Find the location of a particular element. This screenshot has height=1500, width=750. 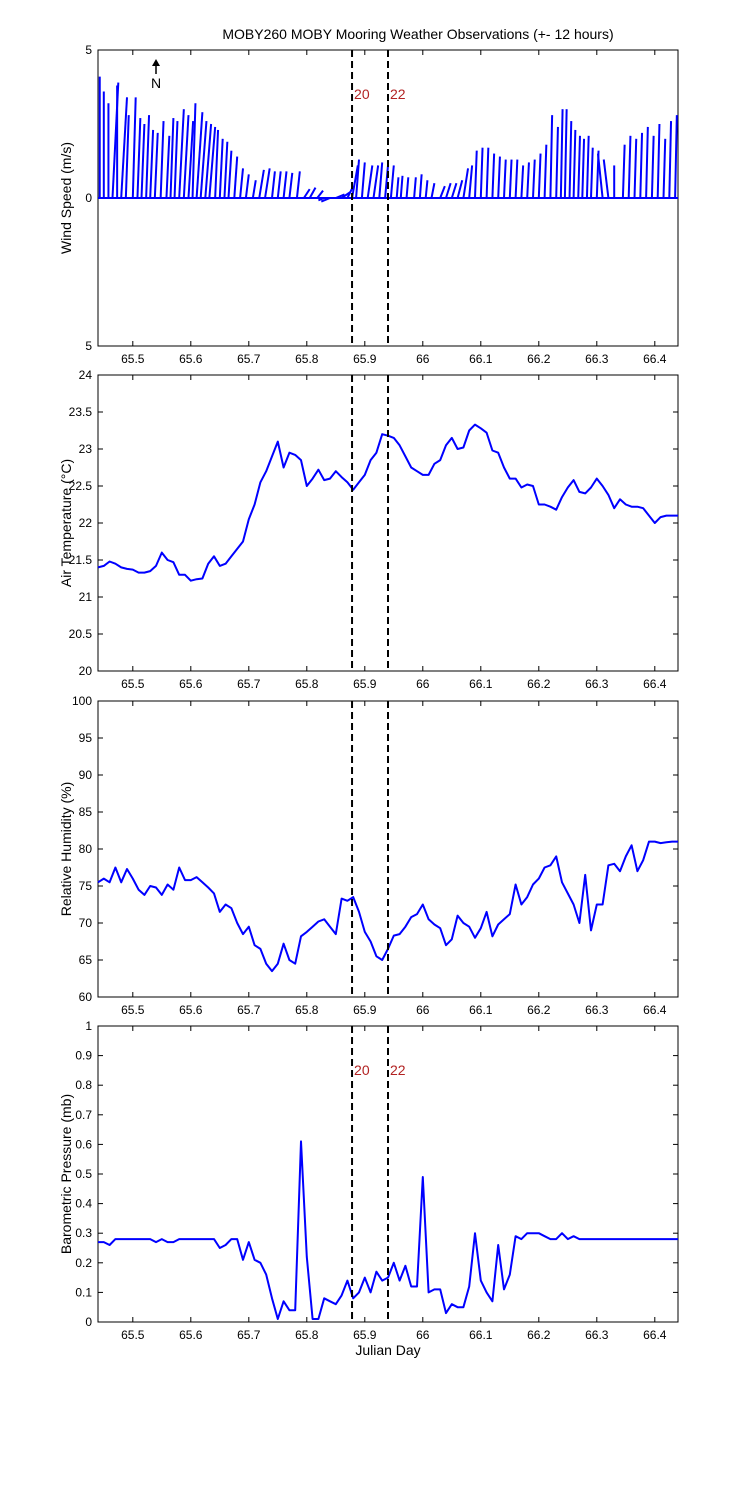

y-tick-label: 65 is located at coordinates (86, 960).